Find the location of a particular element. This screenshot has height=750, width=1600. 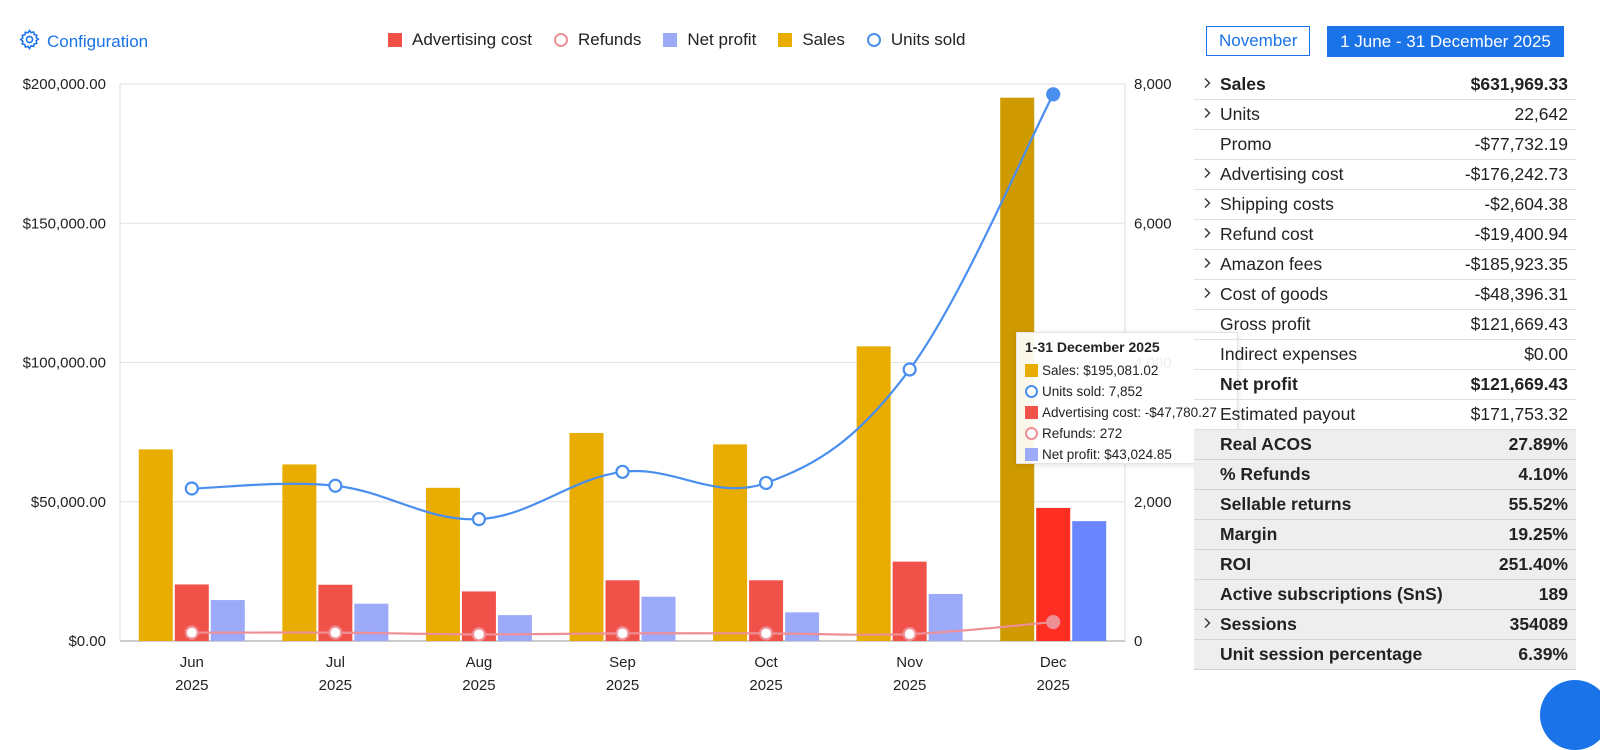

legend-item-sales: Sales is located at coordinates (811, 40).